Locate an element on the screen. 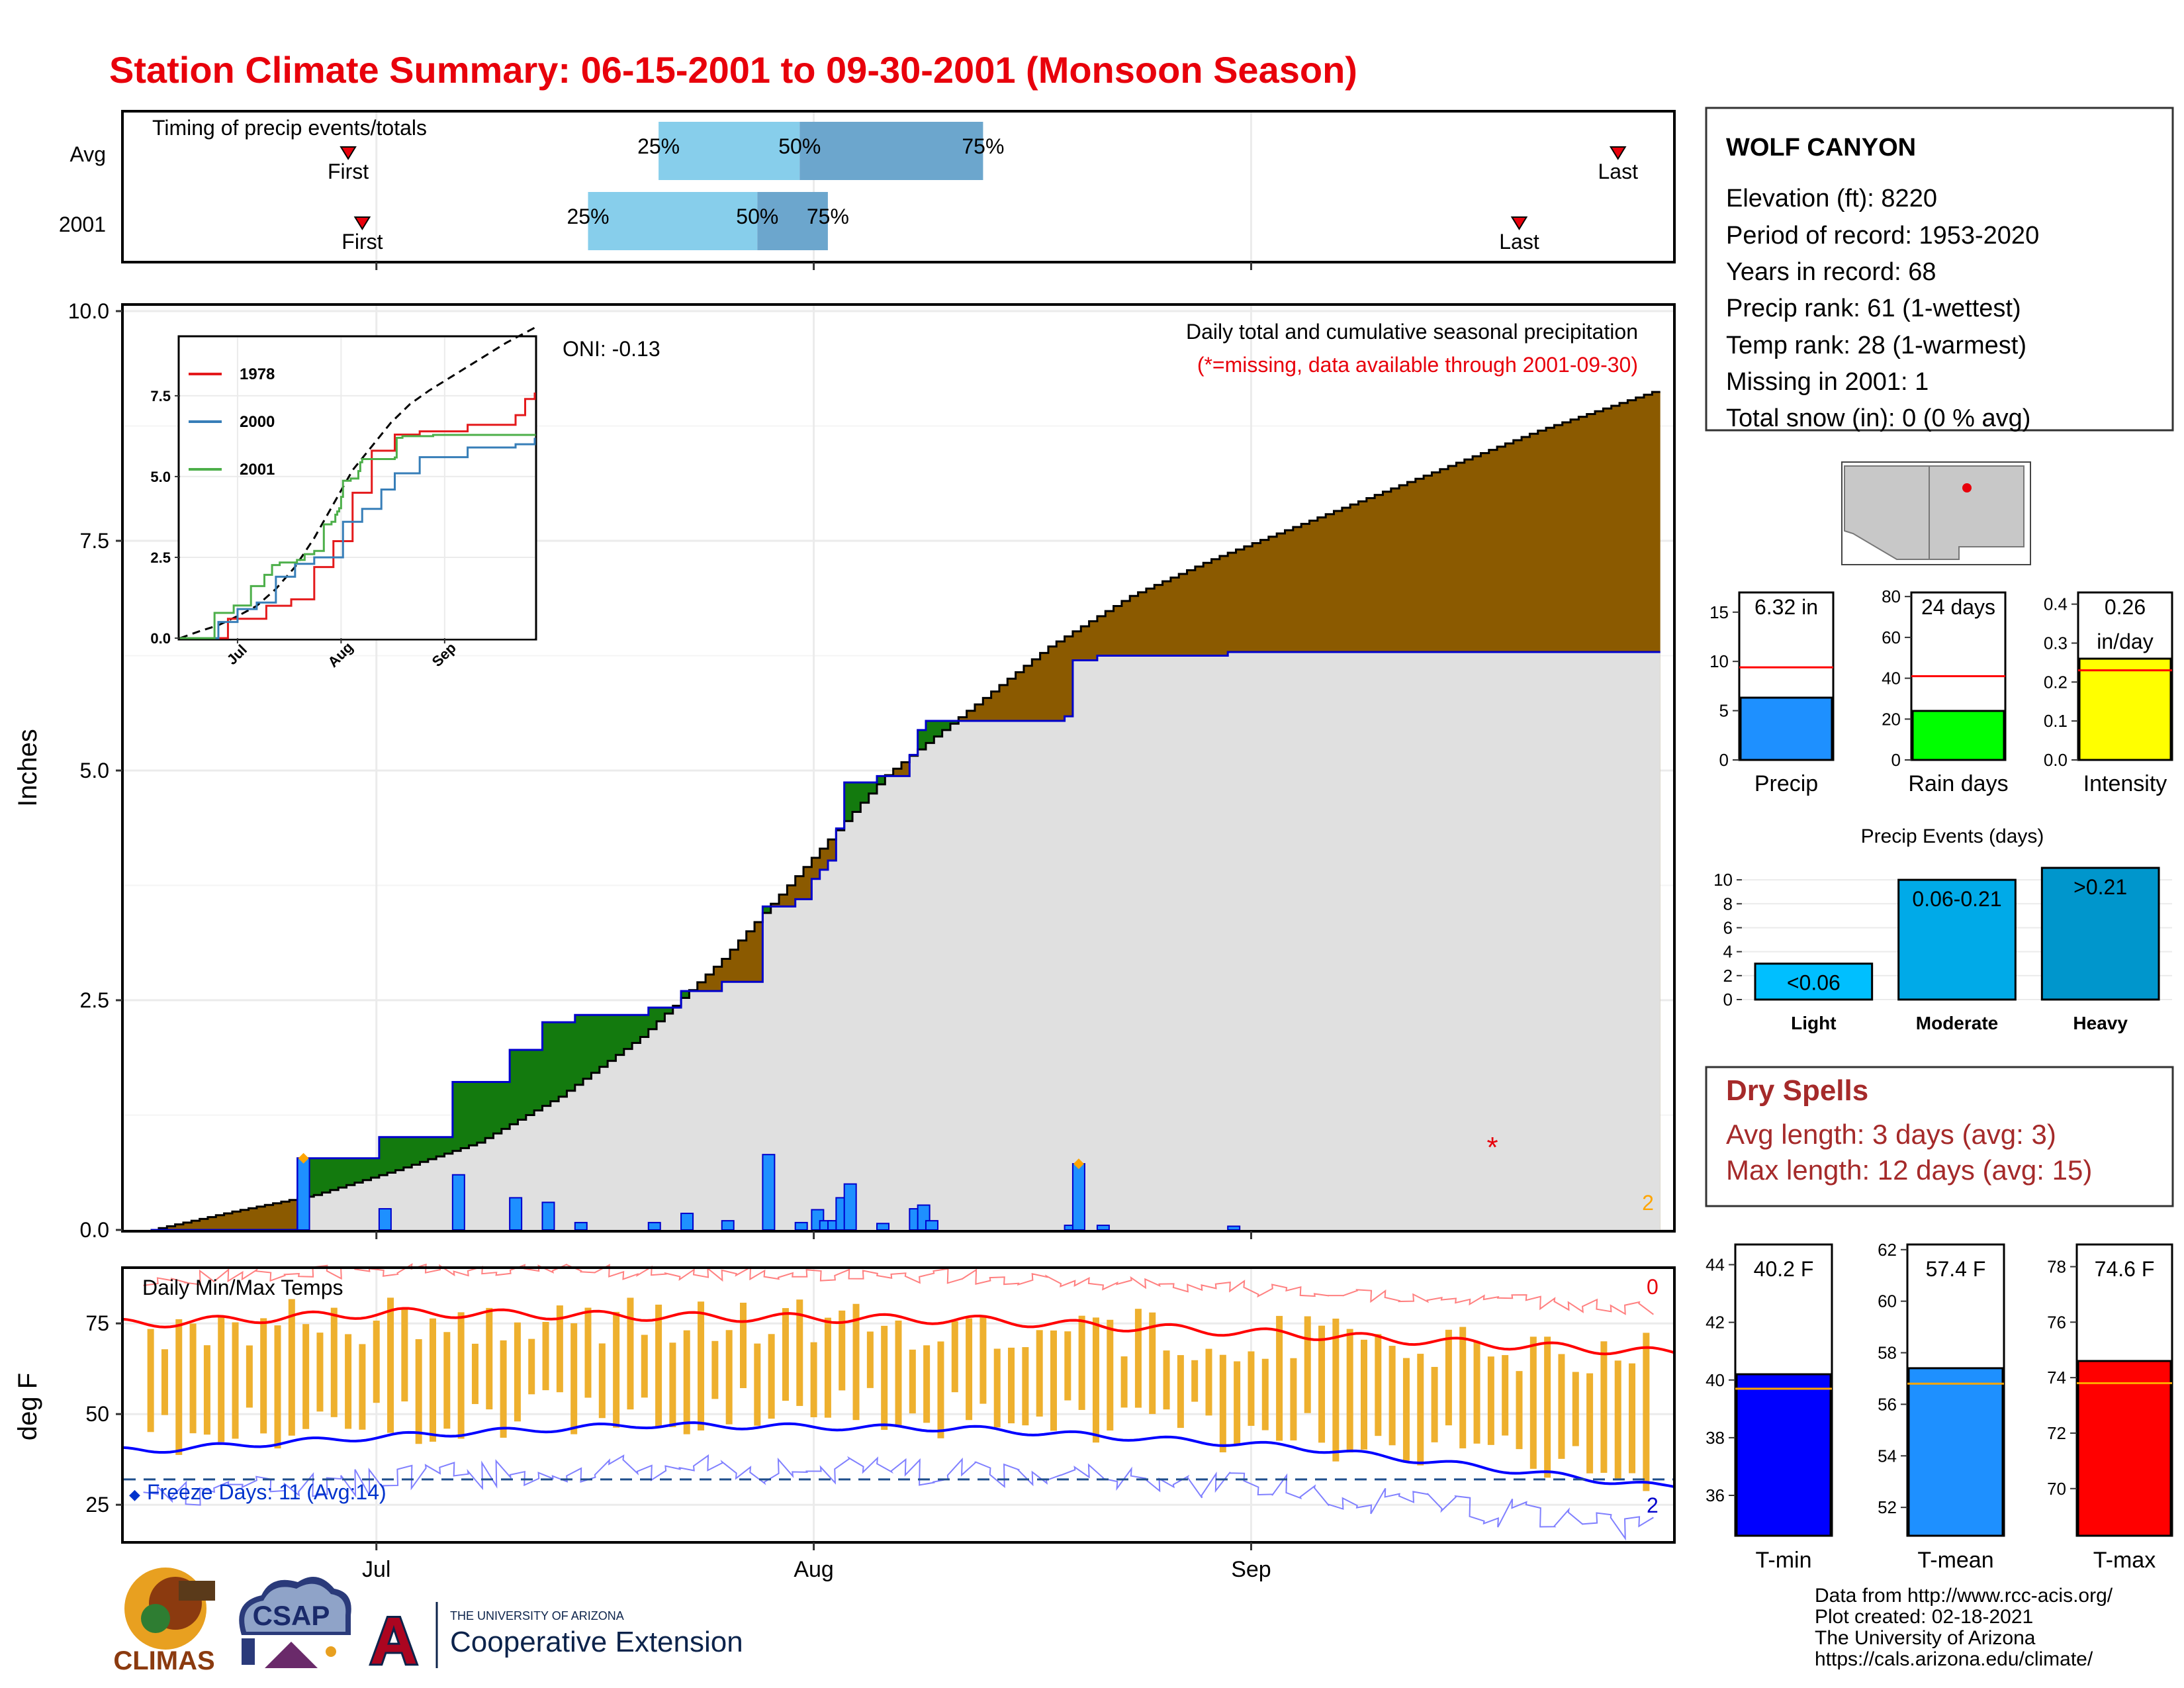  temp-bar-ytick-label: 38 is located at coordinates (1715, 1438).